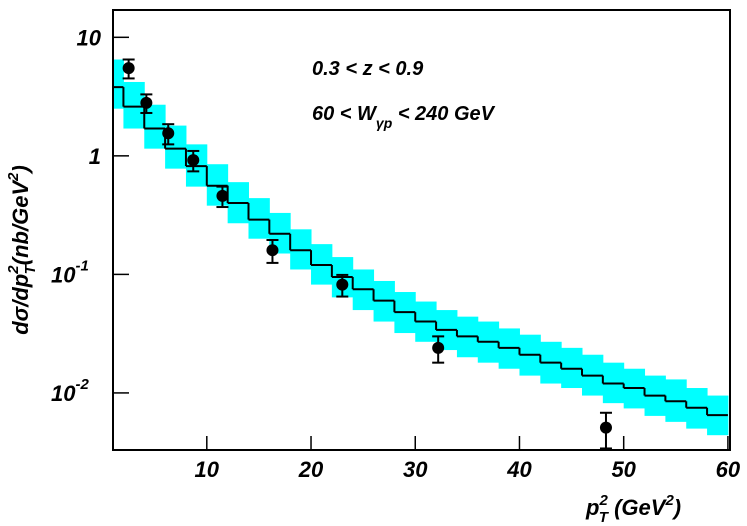 Image resolution: width=747 pixels, height=526 pixels. I want to click on annotation-text: 0.3 < z < 0.9, so click(368, 69).